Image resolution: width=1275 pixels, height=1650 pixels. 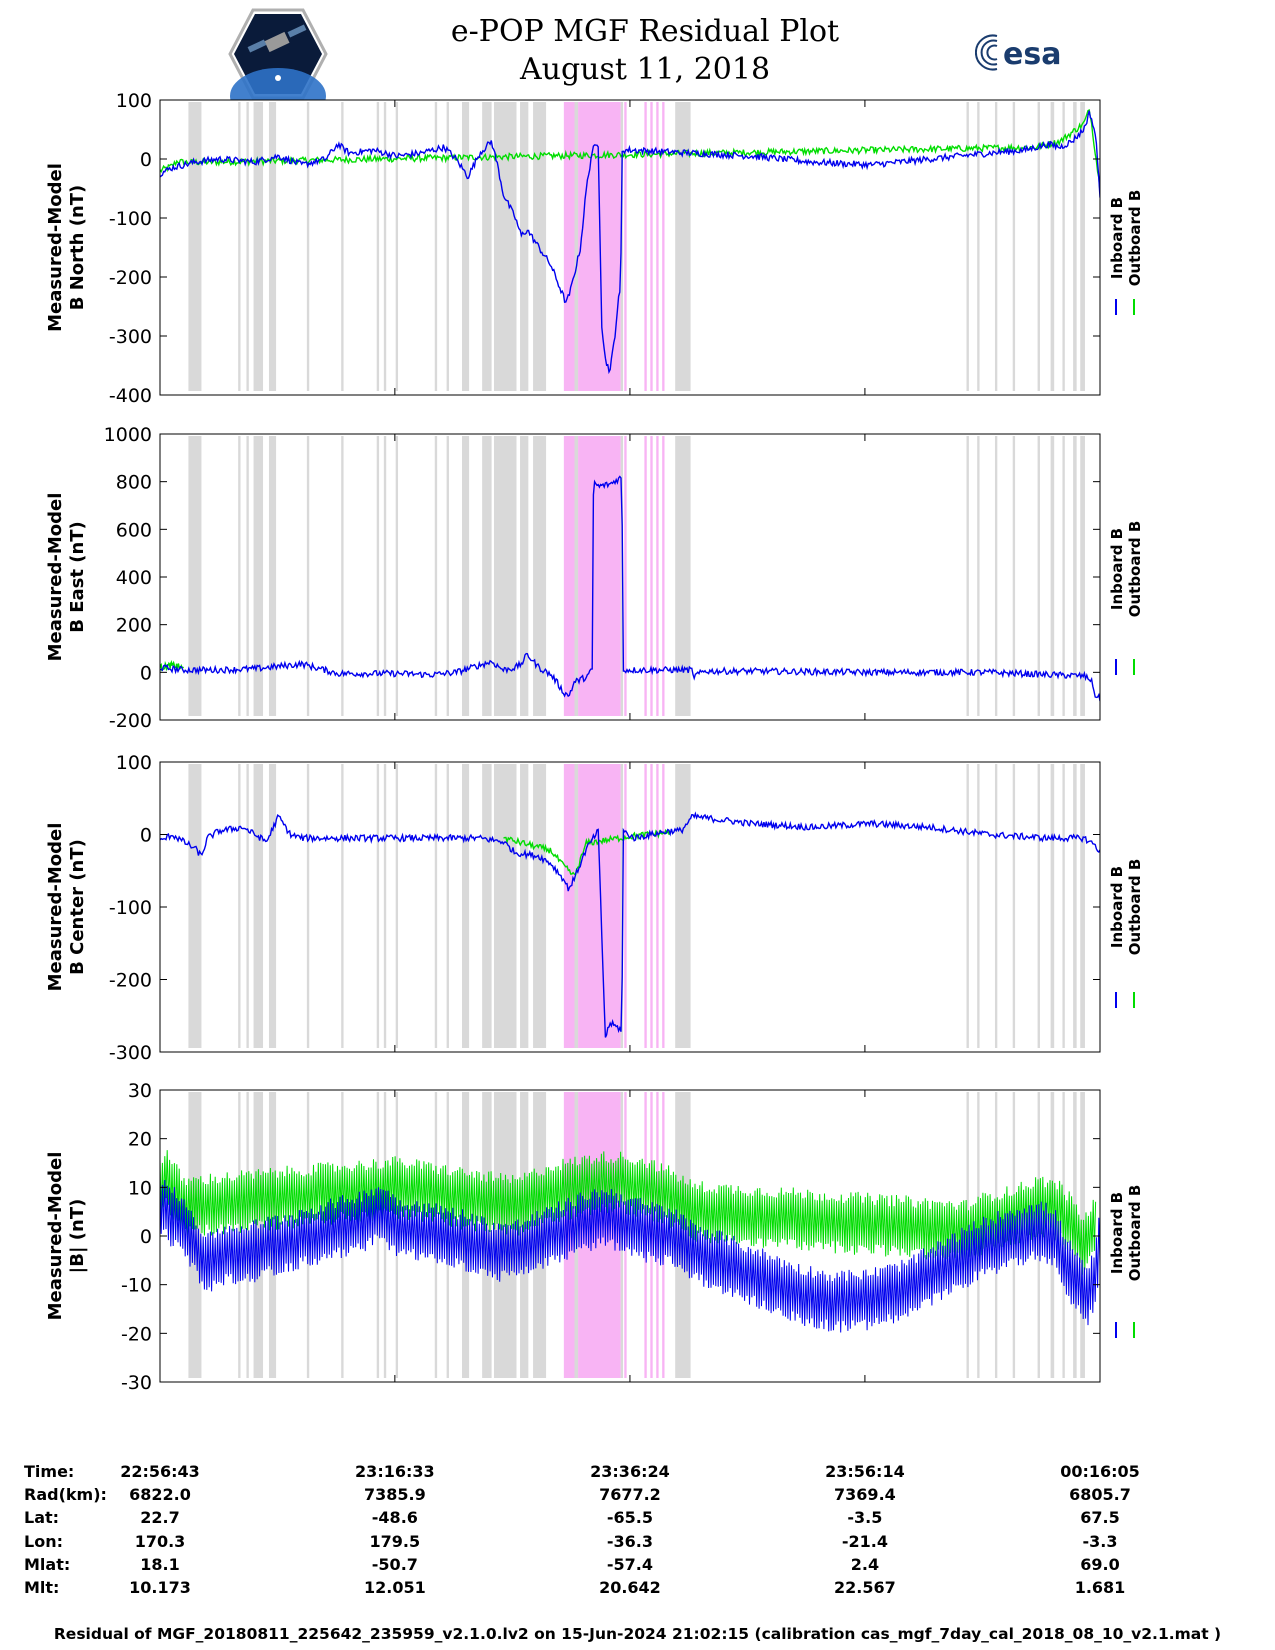 What do you see at coordinates (77, 248) in the screenshot?
I see `y-axis-label-line2: B North (nT)` at bounding box center [77, 248].